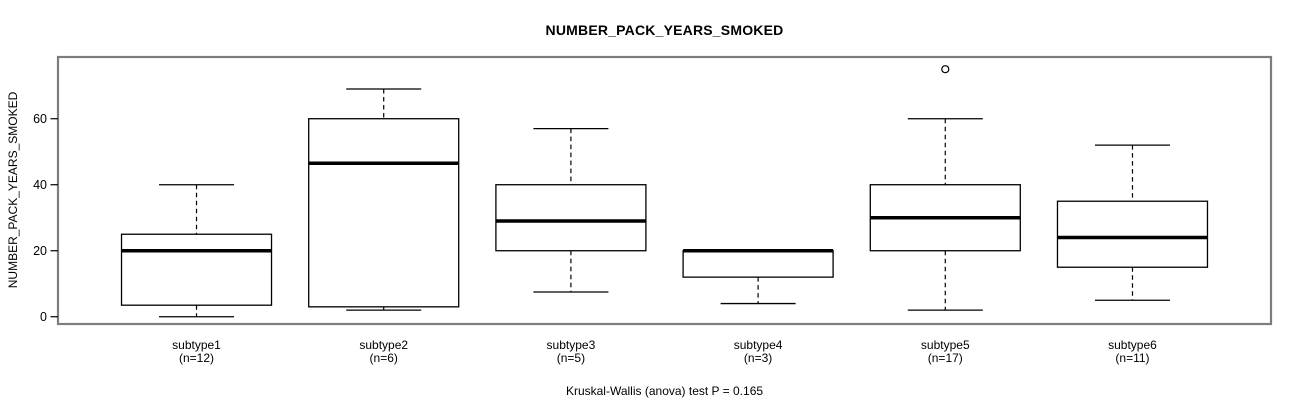  What do you see at coordinates (664, 30) in the screenshot?
I see `chart-title: NUMBER_PACK_YEARS_SMOKED` at bounding box center [664, 30].